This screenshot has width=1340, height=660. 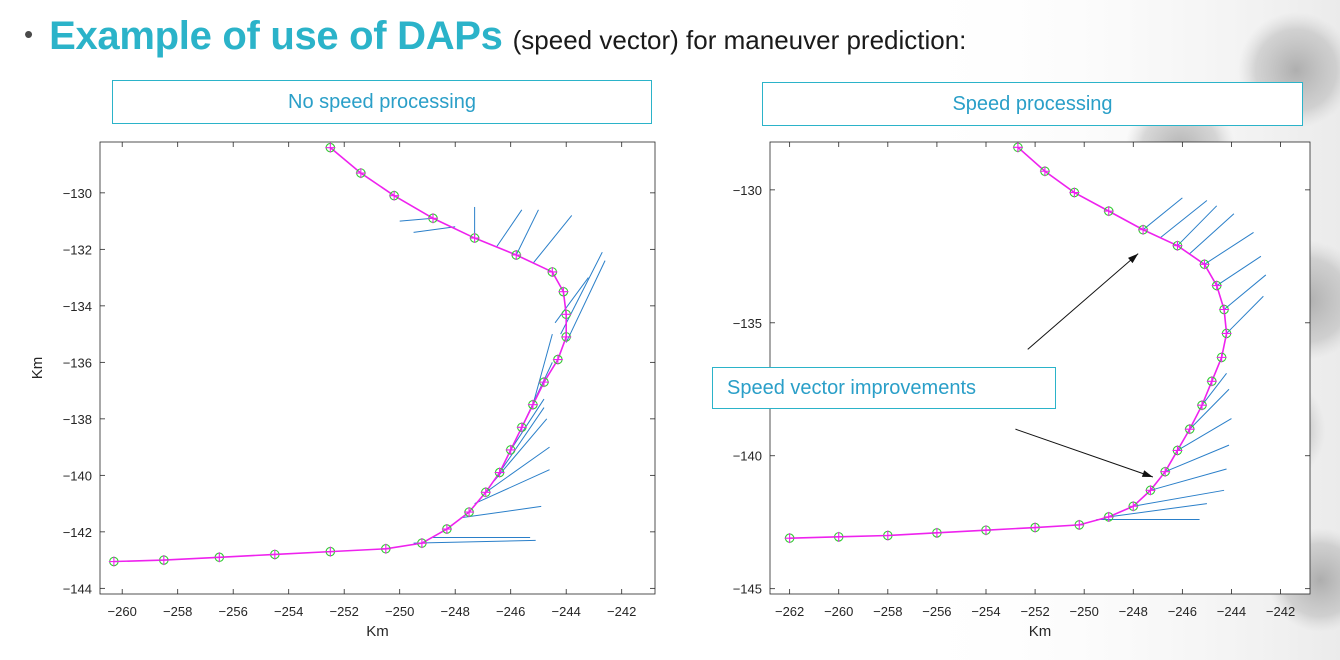 What do you see at coordinates (747, 323) in the screenshot?
I see `y-tick-label: −135` at bounding box center [747, 323].